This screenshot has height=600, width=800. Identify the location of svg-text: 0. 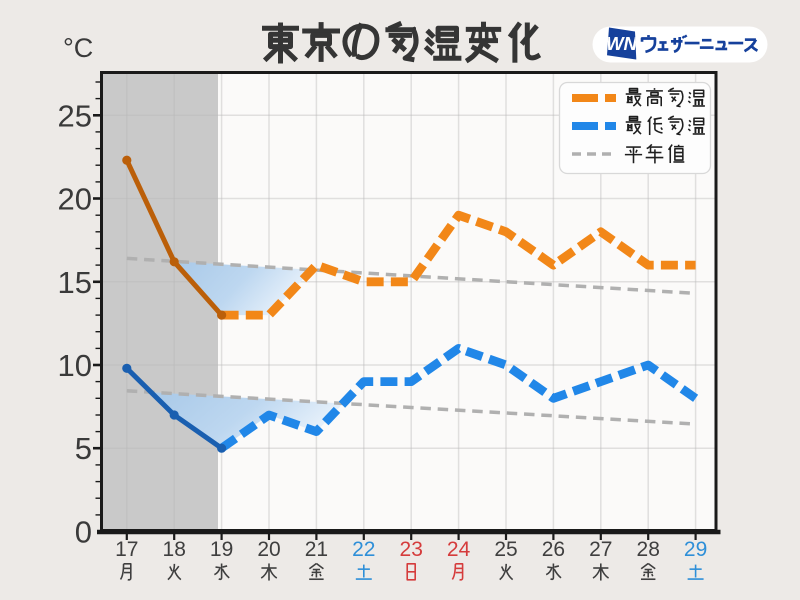
(83, 532).